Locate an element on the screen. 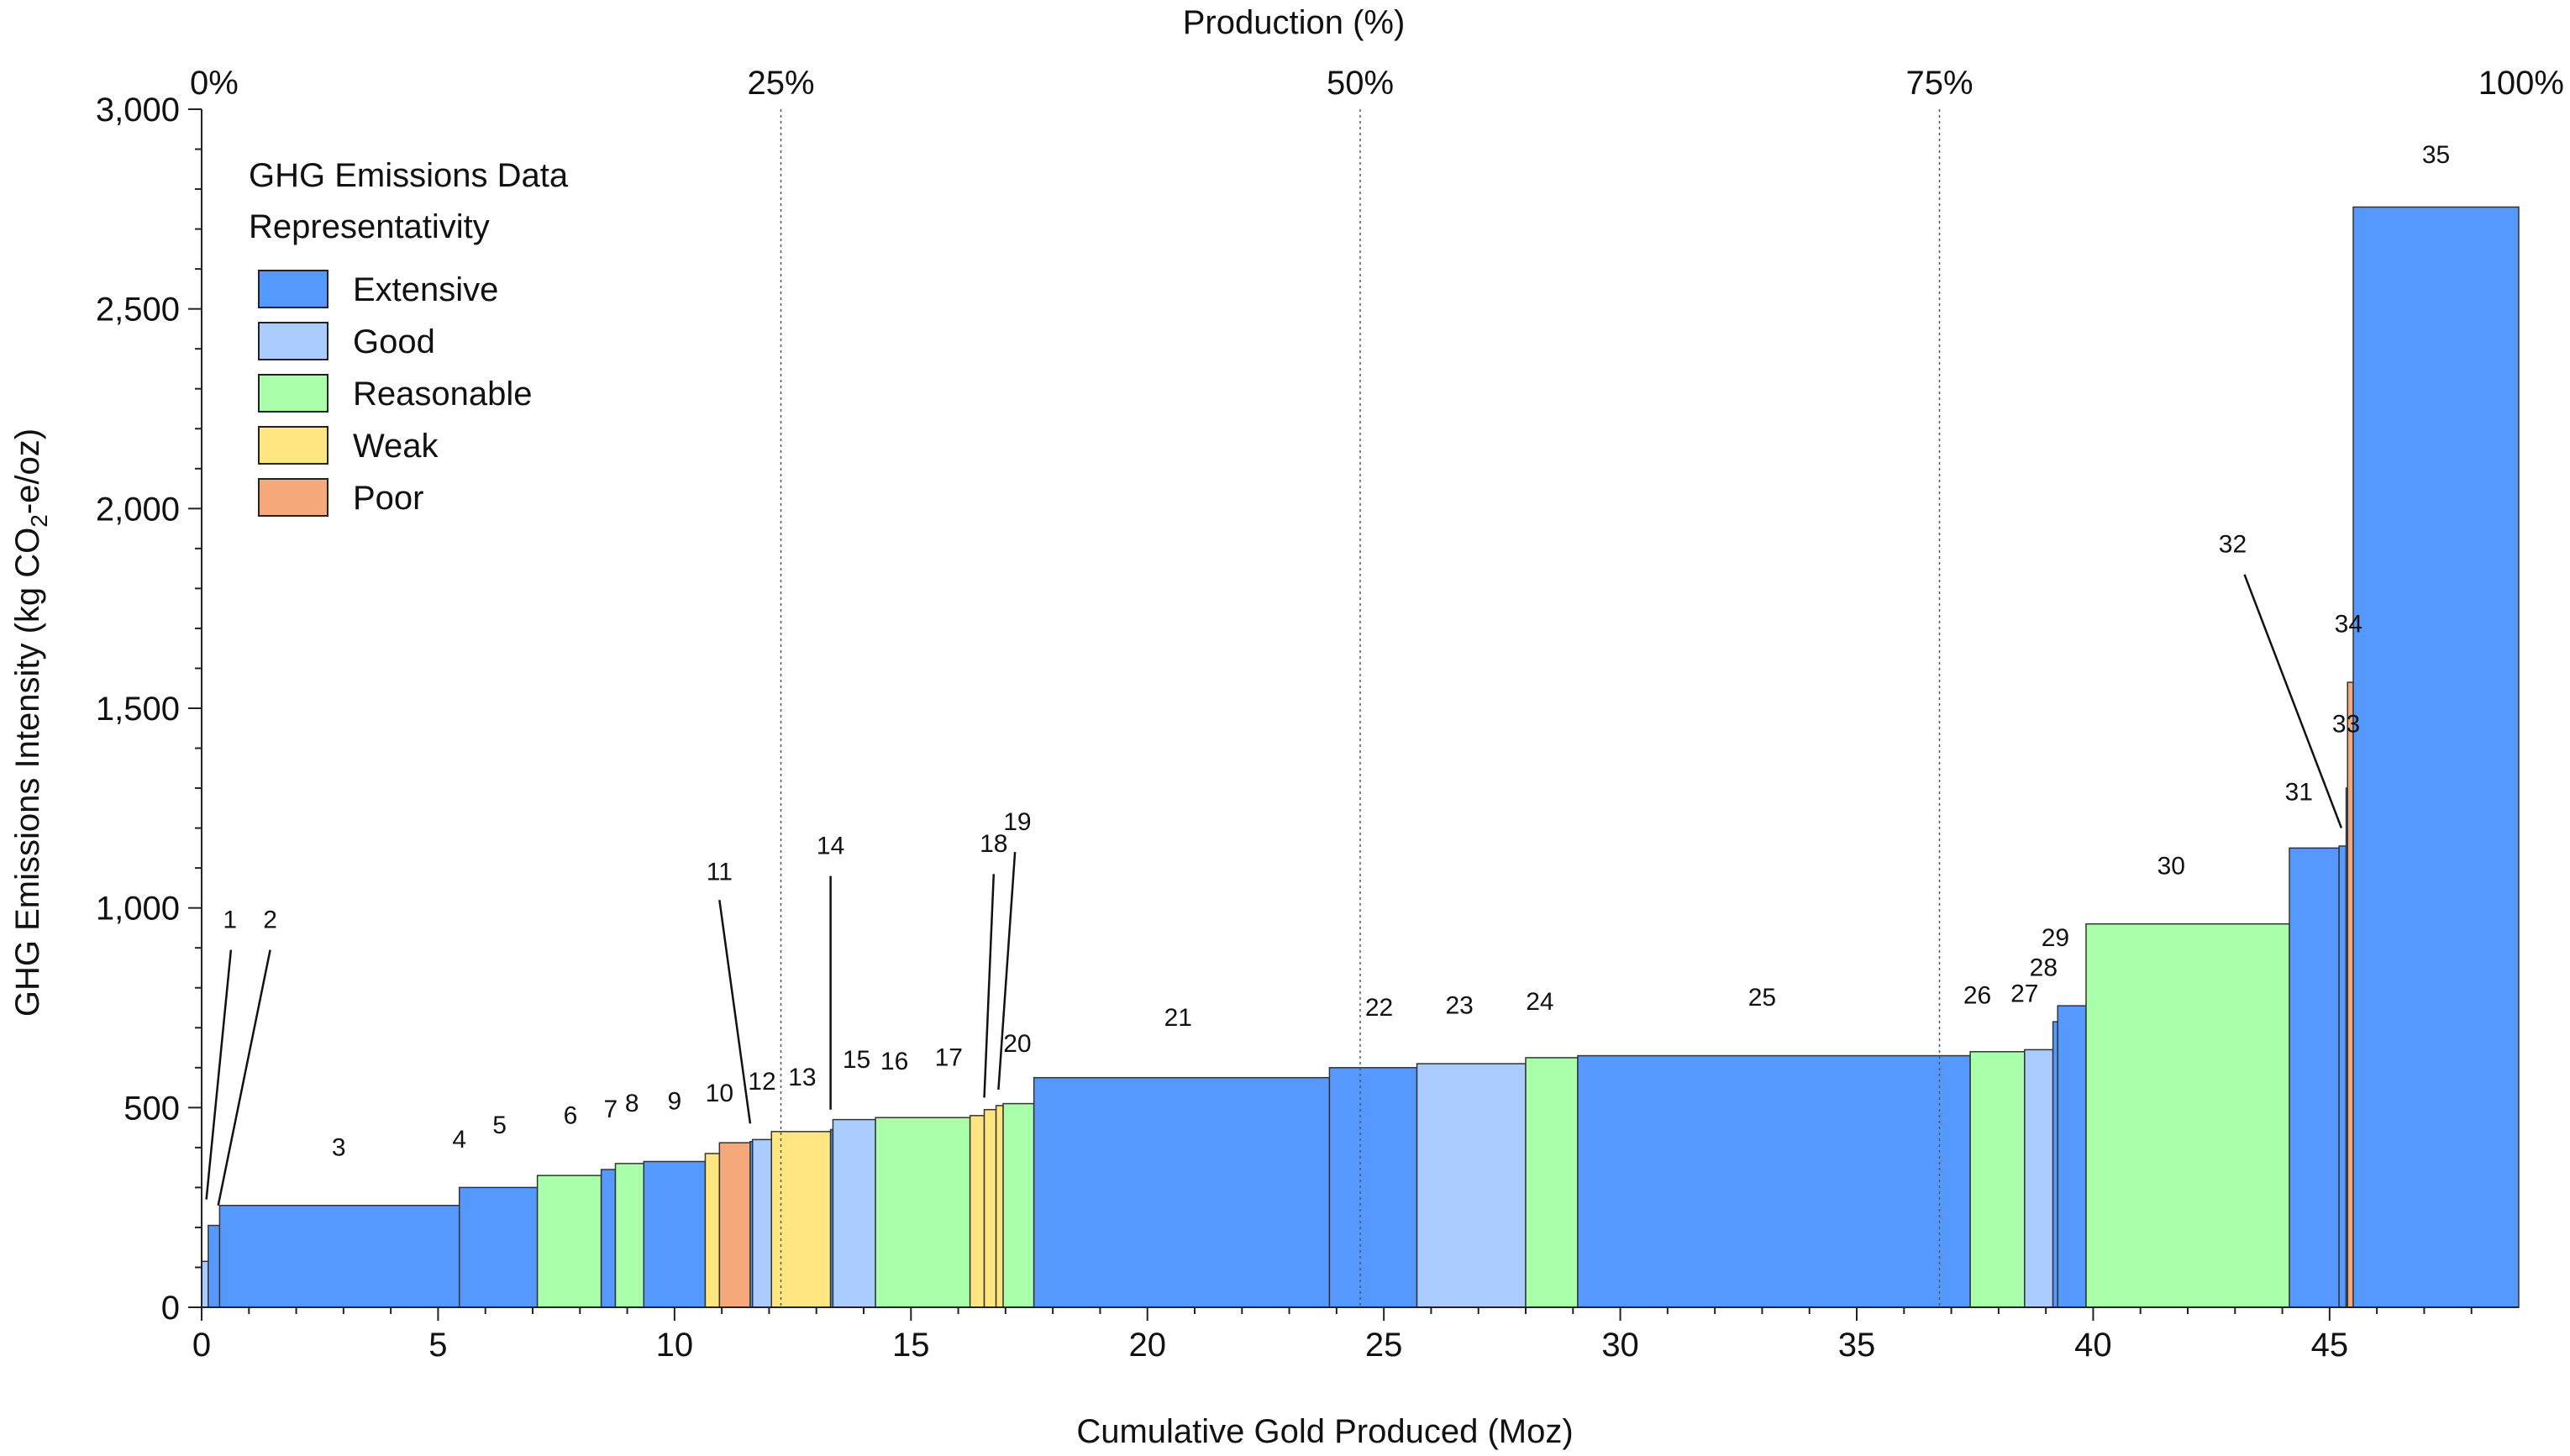 The height and width of the screenshot is (1456, 2570). bar-label-30: 30 is located at coordinates (2171, 866).